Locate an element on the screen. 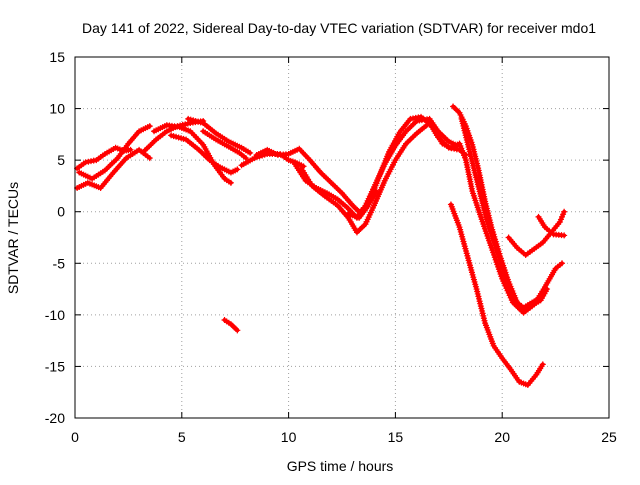  y-tick-label: 10 is located at coordinates (57, 109).